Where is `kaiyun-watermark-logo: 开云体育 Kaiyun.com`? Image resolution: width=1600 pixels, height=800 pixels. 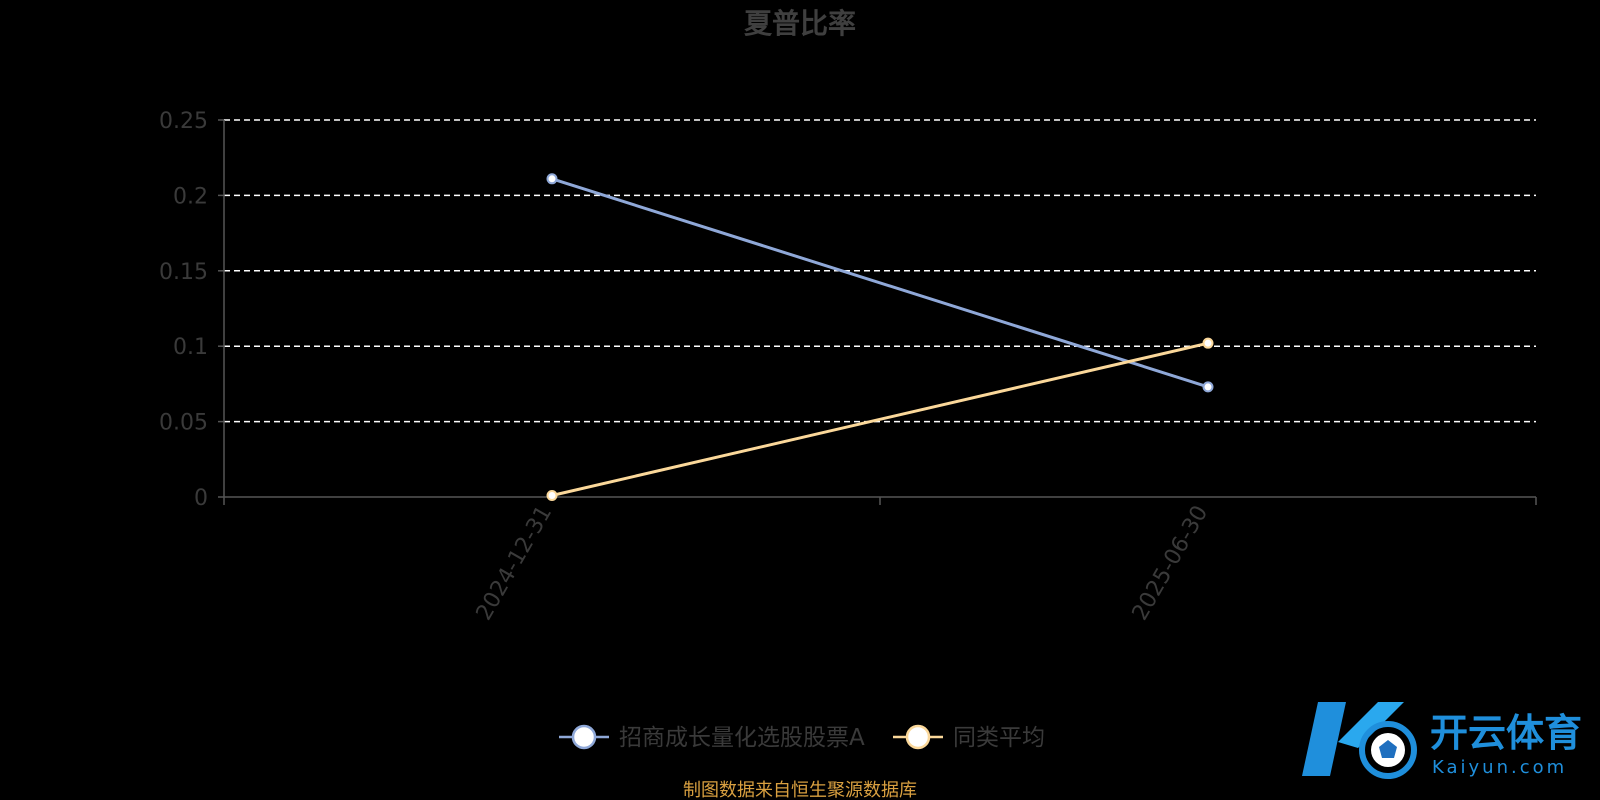 kaiyun-watermark-logo: 开云体育 Kaiyun.com is located at coordinates (1442, 740).